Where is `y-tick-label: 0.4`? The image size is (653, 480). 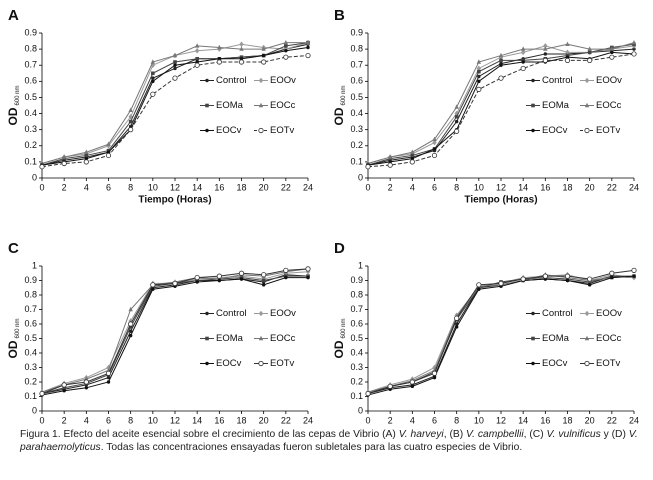
y-tick-label: 0.4 is located at coordinates (30, 113).